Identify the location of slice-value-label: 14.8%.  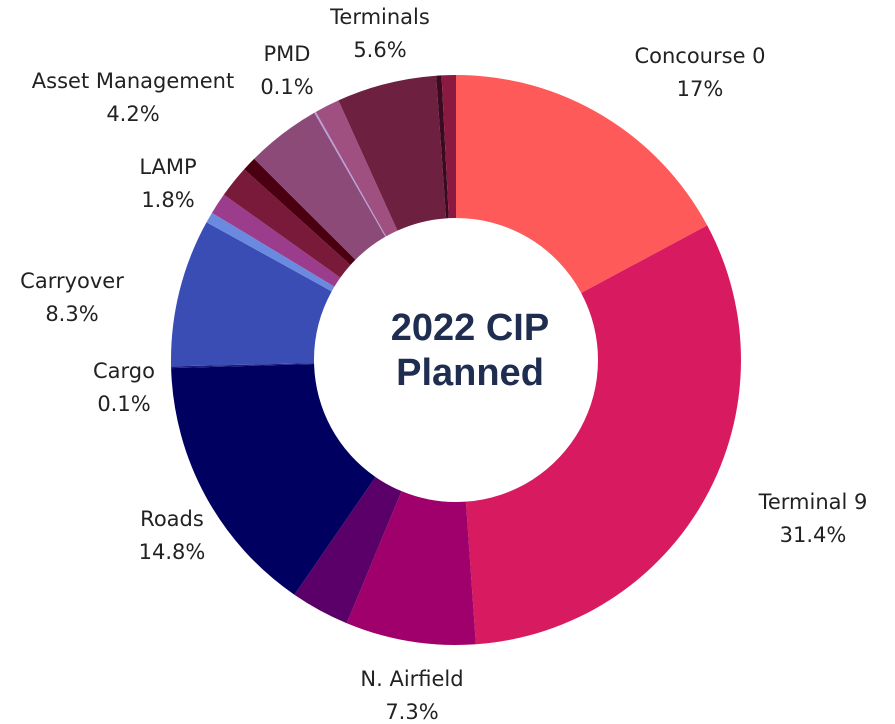
(172, 552).